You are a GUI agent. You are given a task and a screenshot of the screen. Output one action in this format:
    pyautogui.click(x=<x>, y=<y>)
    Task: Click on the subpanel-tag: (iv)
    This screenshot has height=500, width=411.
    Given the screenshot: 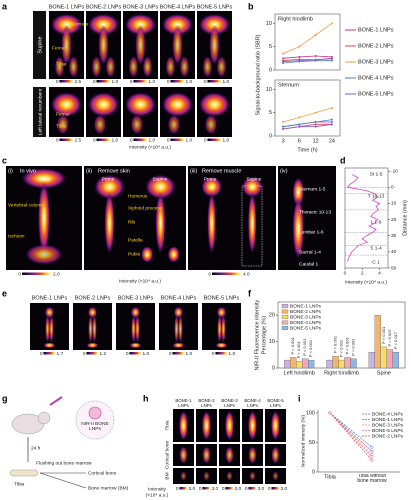 What is the action you would take?
    pyautogui.click(x=284, y=171)
    